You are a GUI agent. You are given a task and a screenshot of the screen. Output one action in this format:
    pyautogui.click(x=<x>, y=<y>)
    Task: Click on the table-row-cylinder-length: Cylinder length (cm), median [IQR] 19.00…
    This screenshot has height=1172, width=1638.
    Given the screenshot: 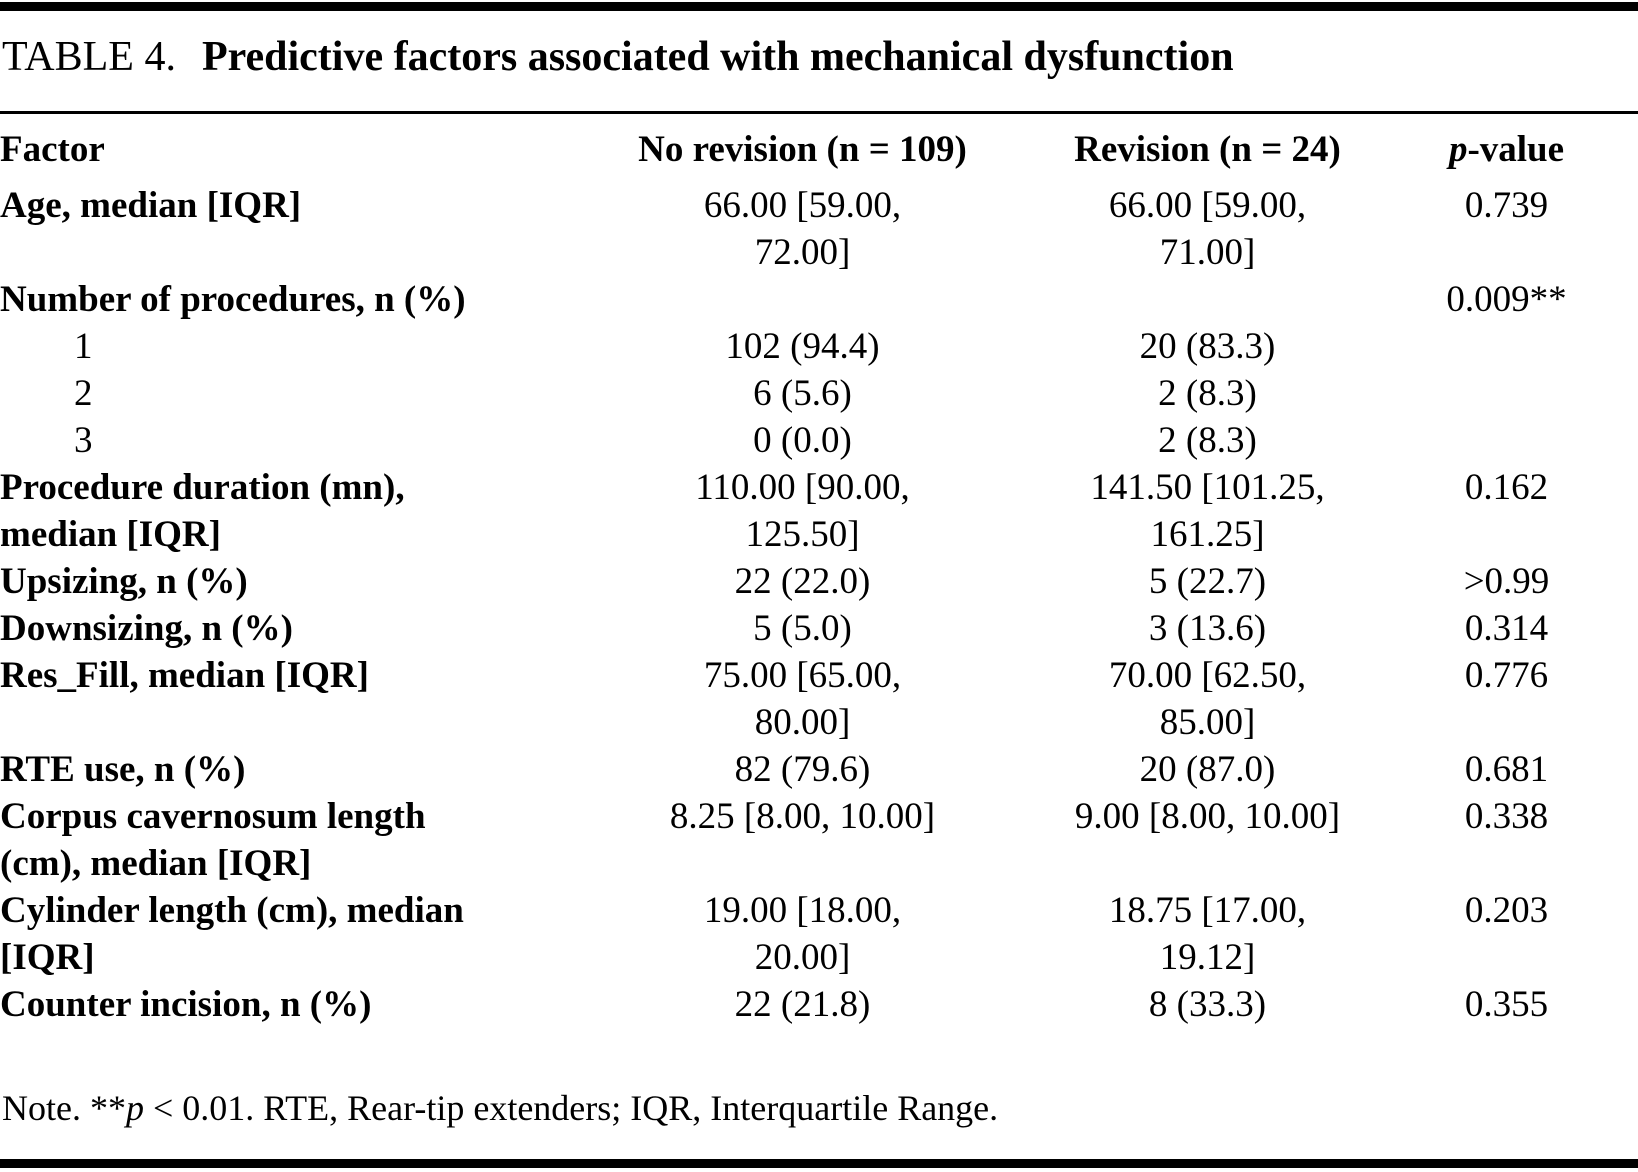 What is the action you would take?
    pyautogui.click(x=819, y=934)
    